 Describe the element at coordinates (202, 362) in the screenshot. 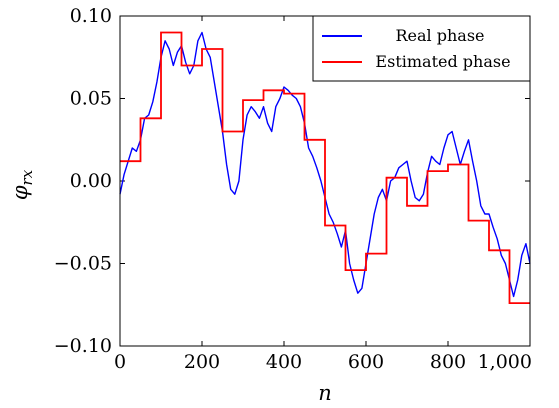

I see `x-tick-label: 200` at that location.